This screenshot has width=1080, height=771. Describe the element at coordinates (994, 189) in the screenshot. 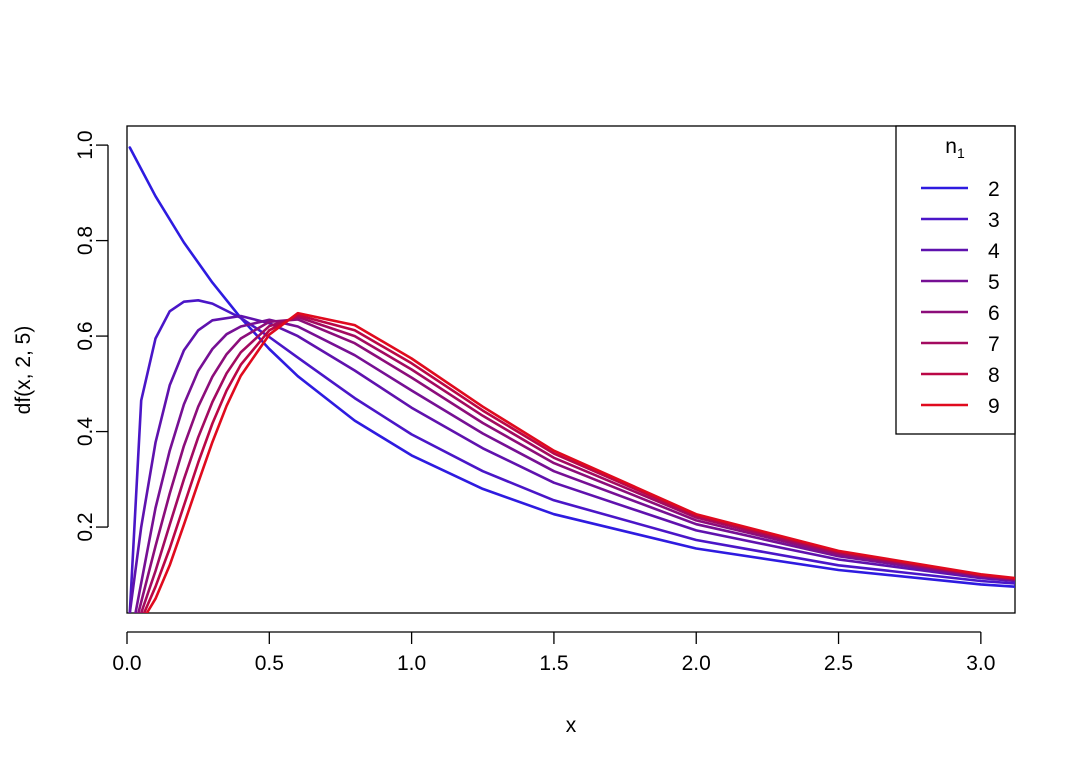

I see `legend-label-2: 2` at that location.